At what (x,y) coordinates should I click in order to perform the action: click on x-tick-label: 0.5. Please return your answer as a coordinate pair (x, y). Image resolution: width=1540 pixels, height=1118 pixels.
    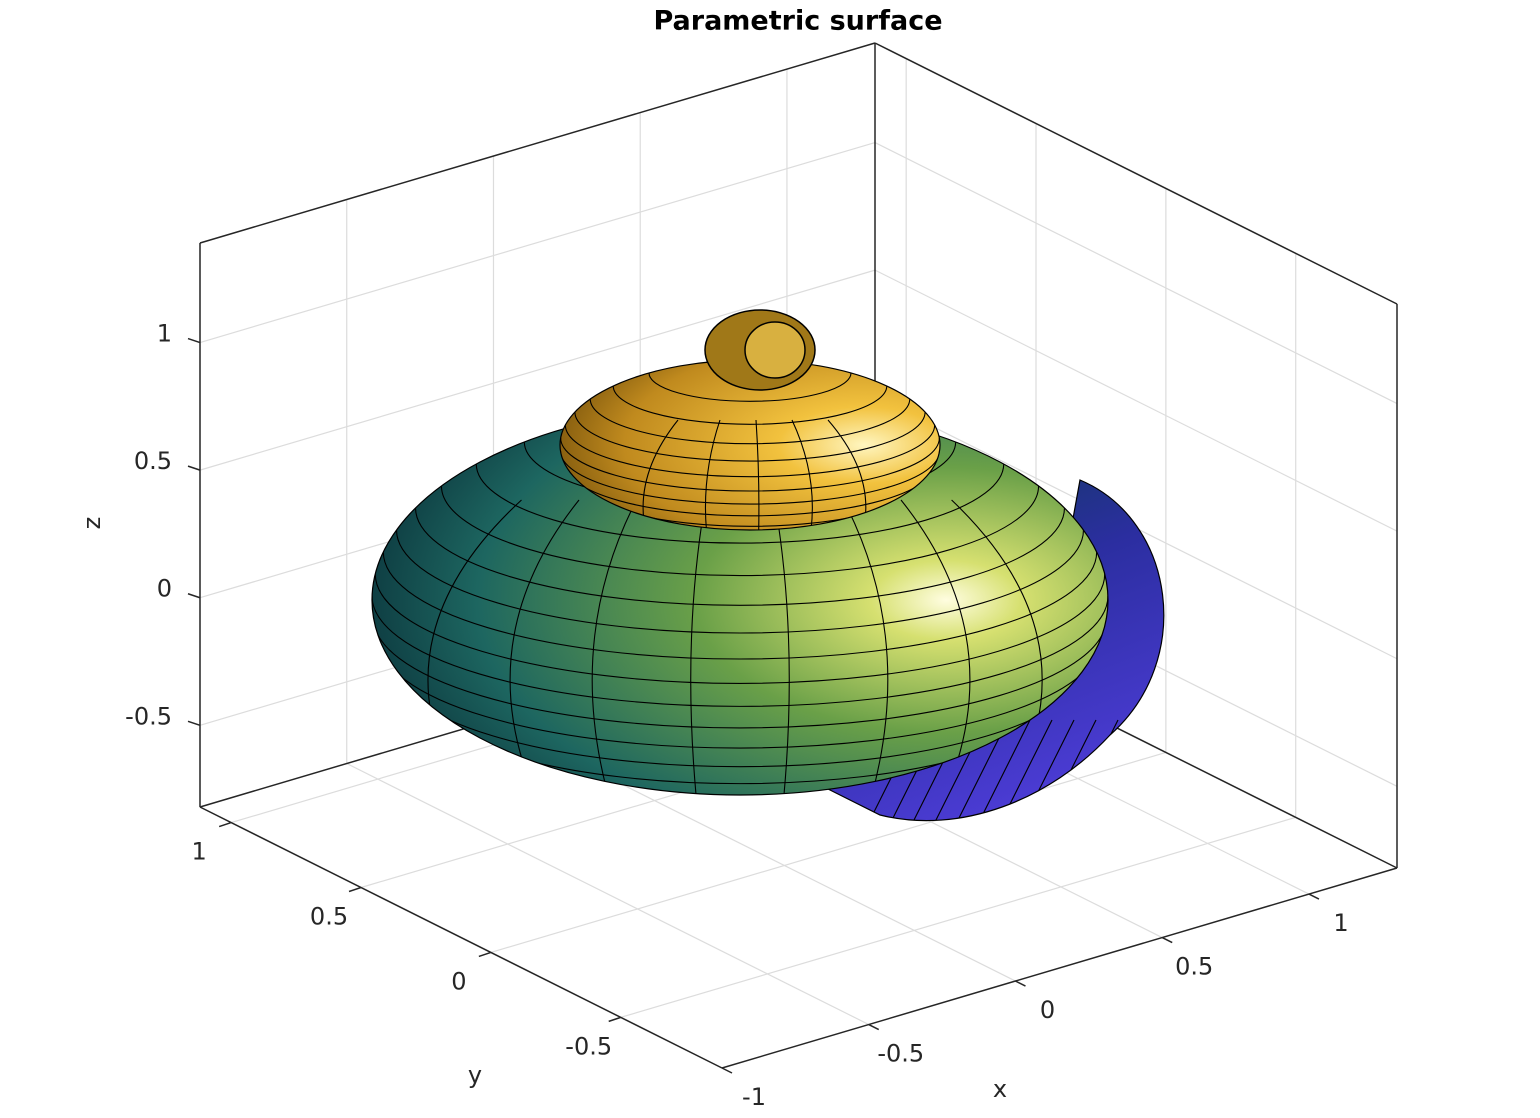
    Looking at the image, I should click on (1194, 967).